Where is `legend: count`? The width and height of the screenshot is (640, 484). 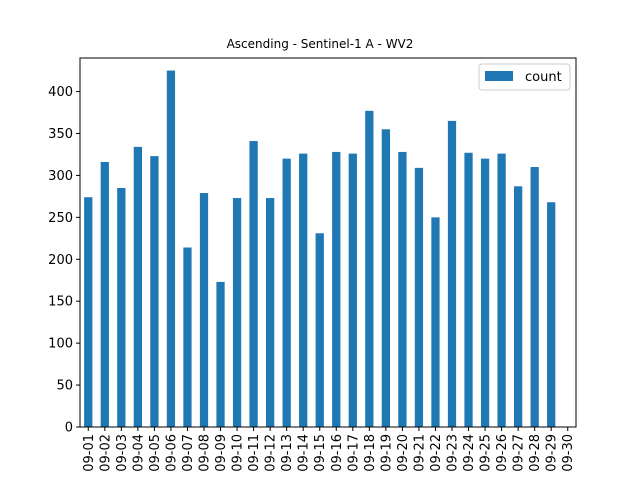 legend: count is located at coordinates (524, 77).